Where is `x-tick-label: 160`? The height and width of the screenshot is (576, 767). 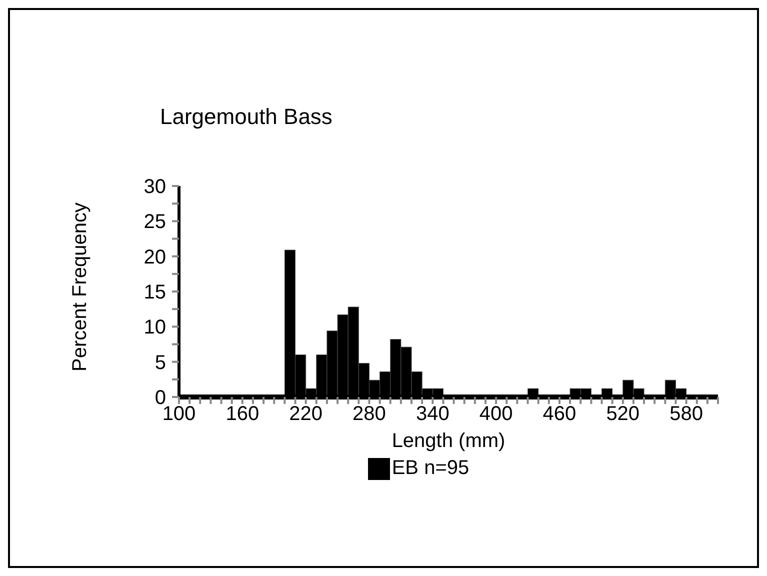 x-tick-label: 160 is located at coordinates (243, 414).